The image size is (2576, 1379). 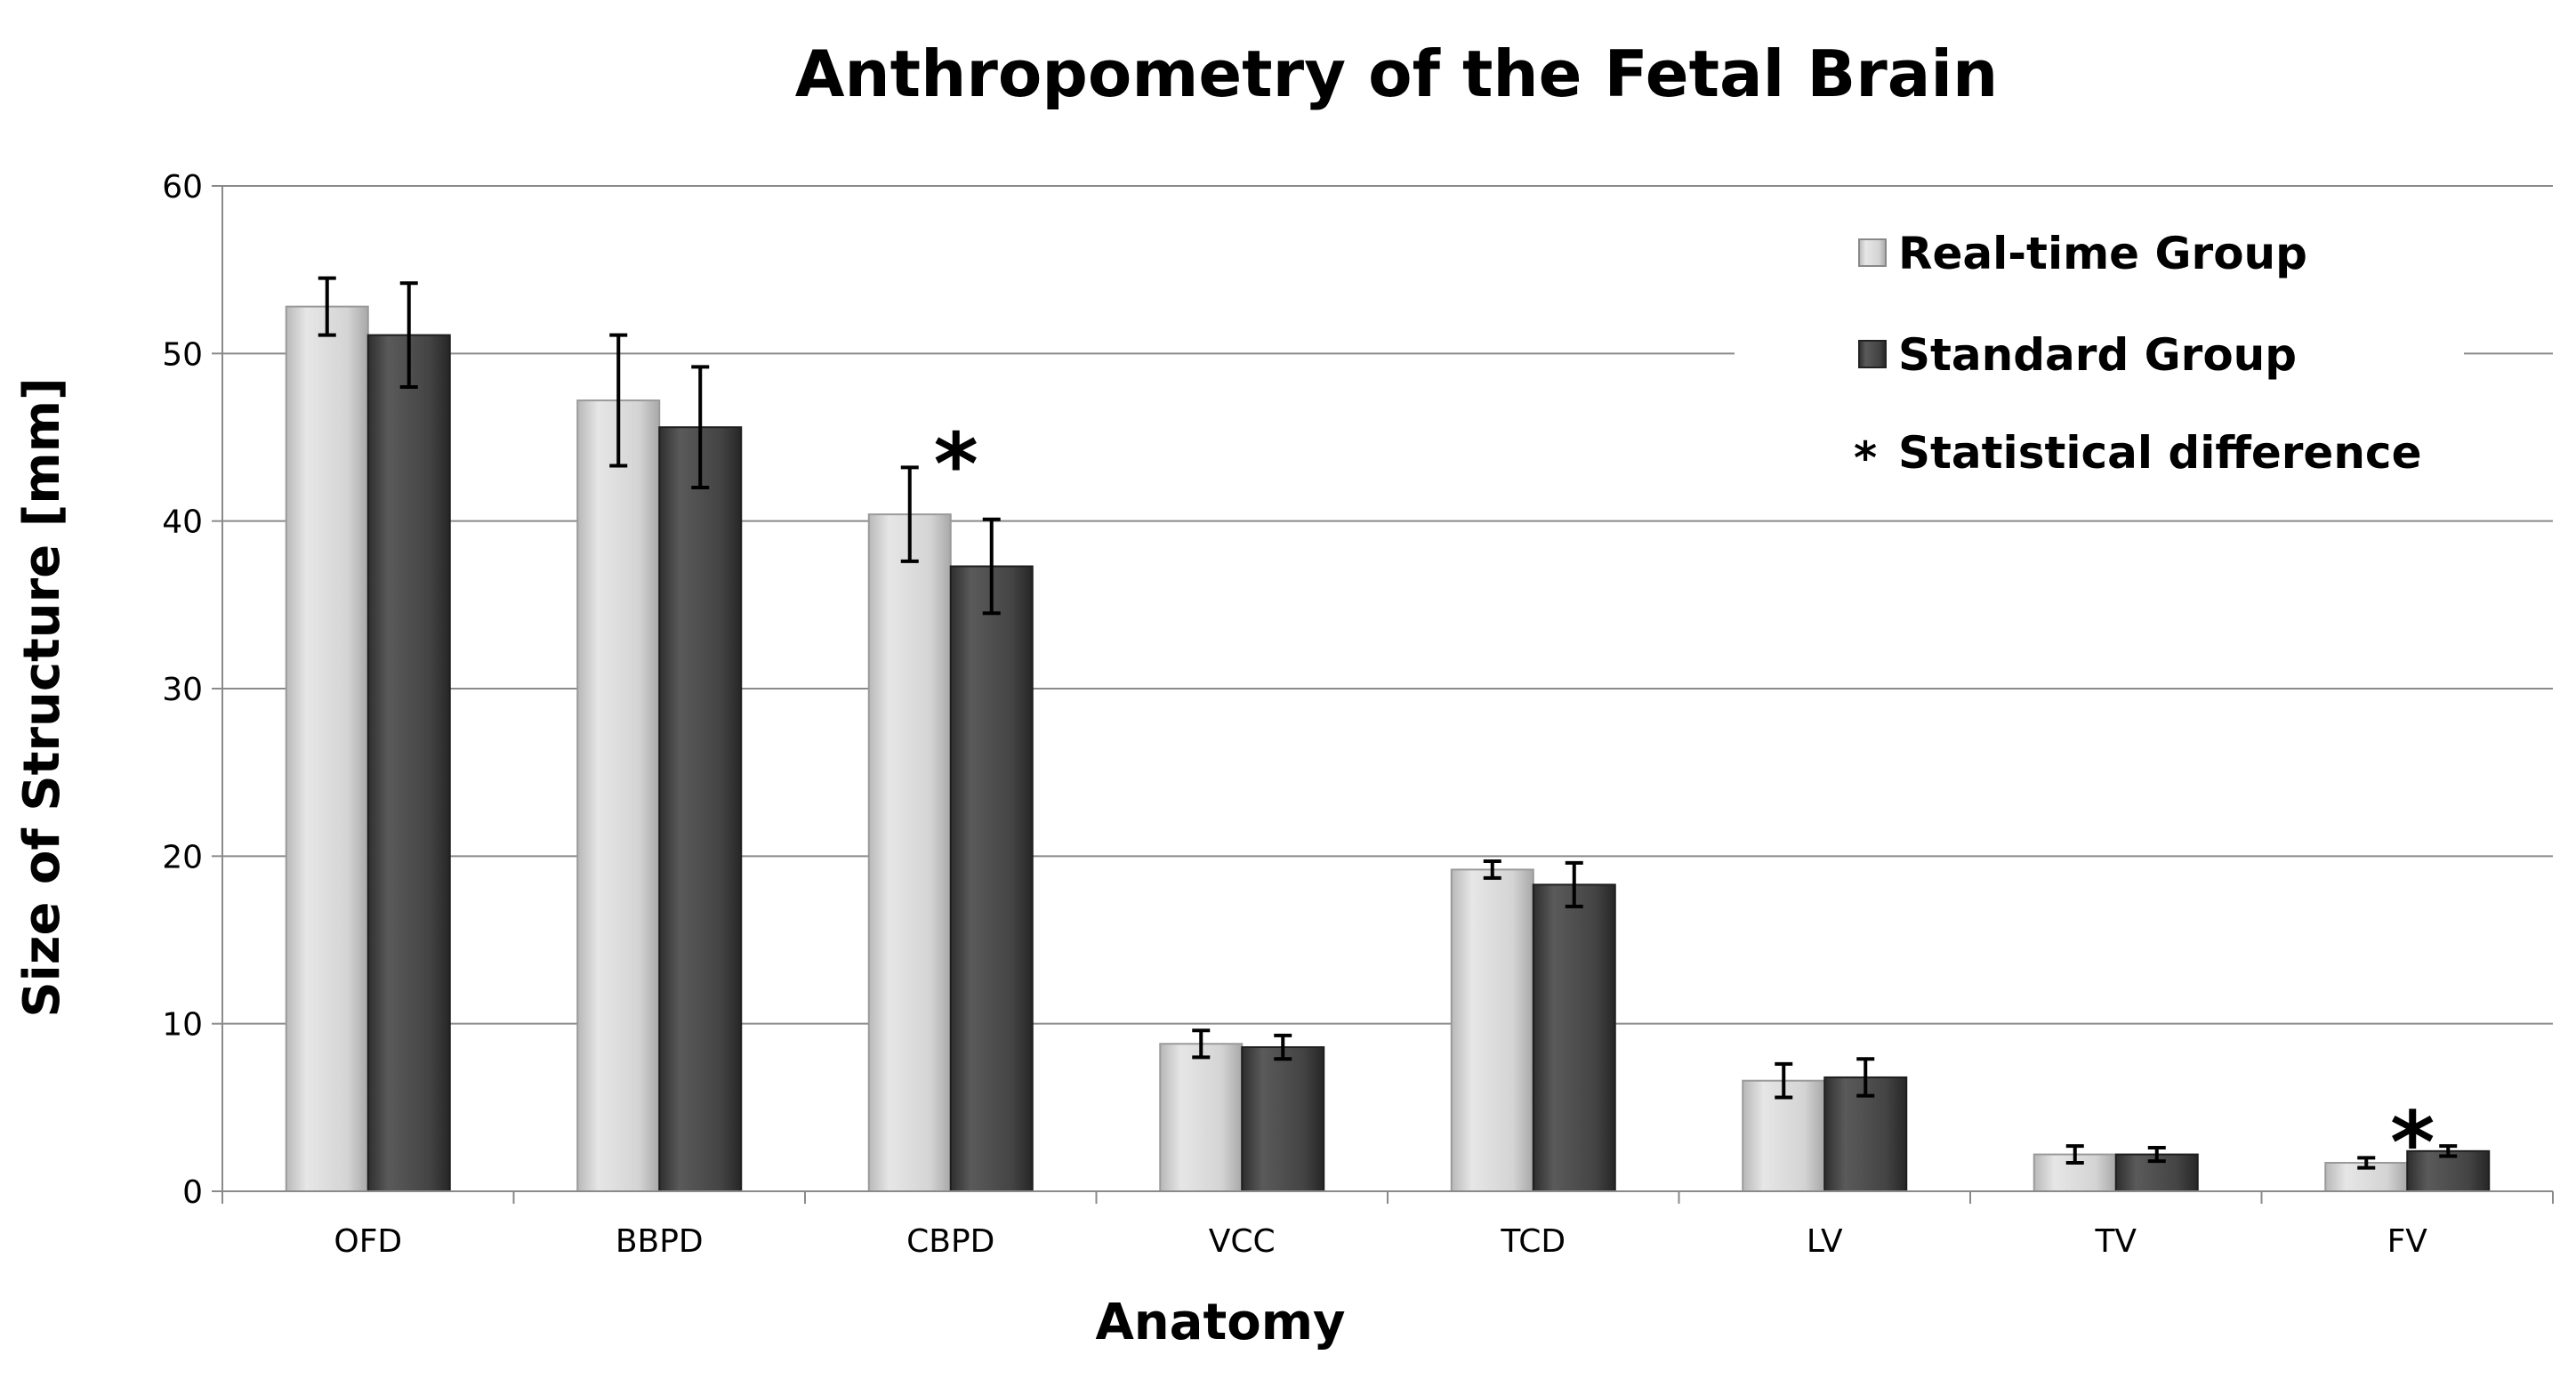 I want to click on x-tick-label-lv: LV, so click(x=1825, y=1241).